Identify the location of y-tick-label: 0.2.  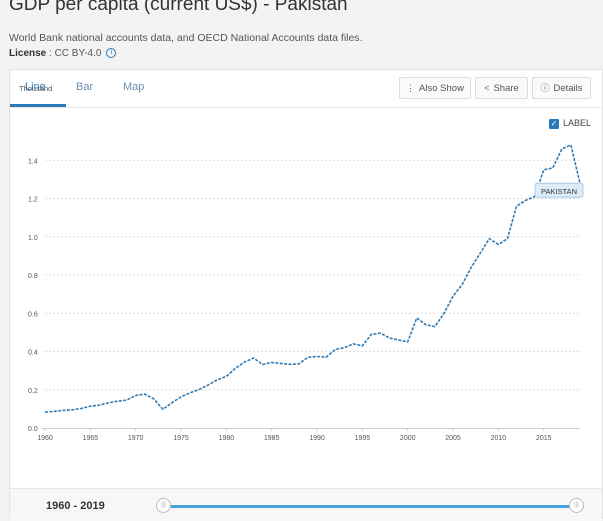
(33, 391).